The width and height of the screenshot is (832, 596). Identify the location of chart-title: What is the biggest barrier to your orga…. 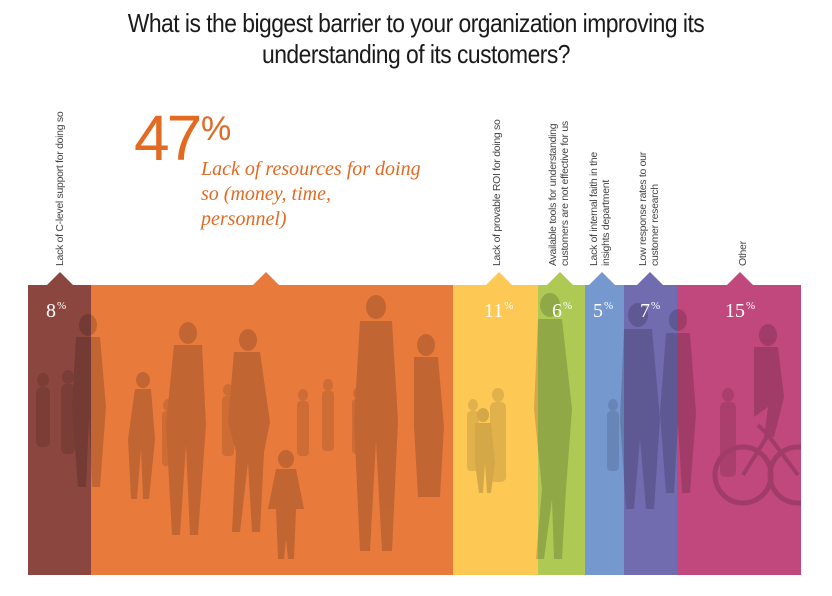
(416, 39).